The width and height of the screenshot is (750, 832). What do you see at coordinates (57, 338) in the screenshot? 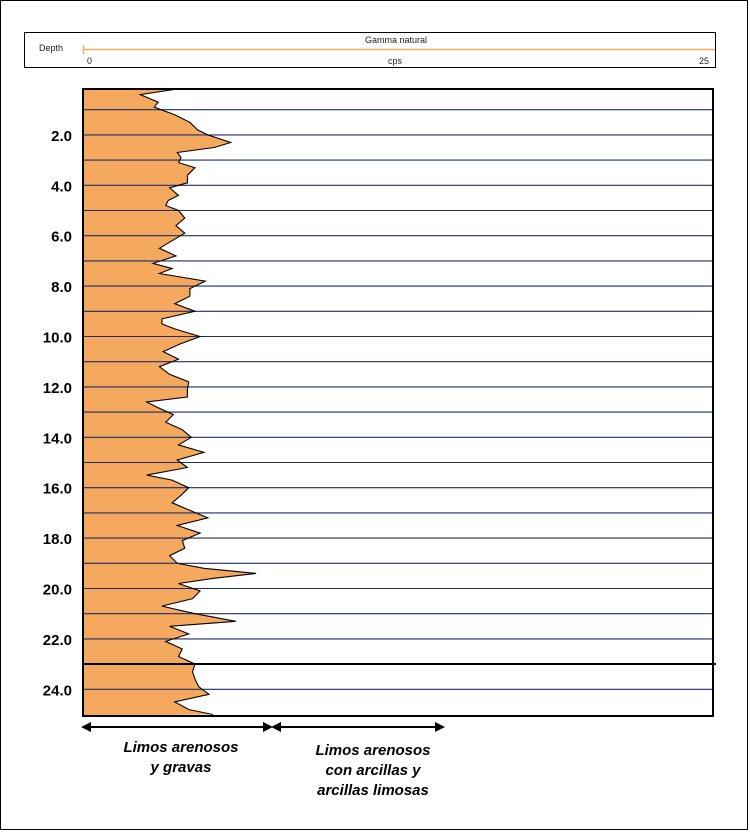
I see `y-tick-label-10.0: 10.0` at bounding box center [57, 338].